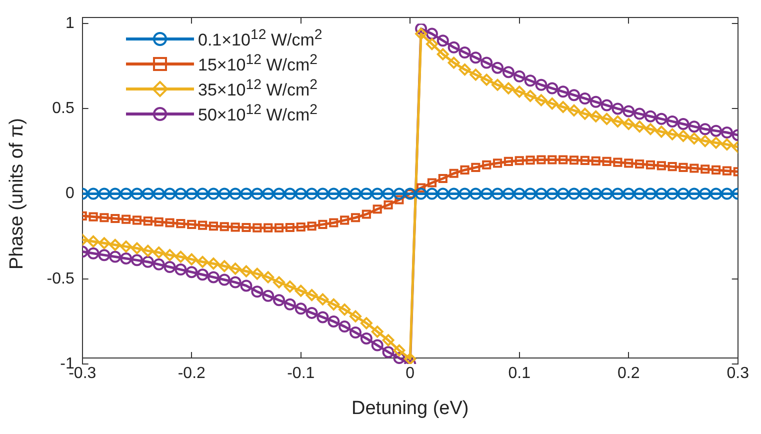  Describe the element at coordinates (260, 38) in the screenshot. I see `legend-label: 0.1×10$^{12}$ W/cm$^{2}$` at that location.